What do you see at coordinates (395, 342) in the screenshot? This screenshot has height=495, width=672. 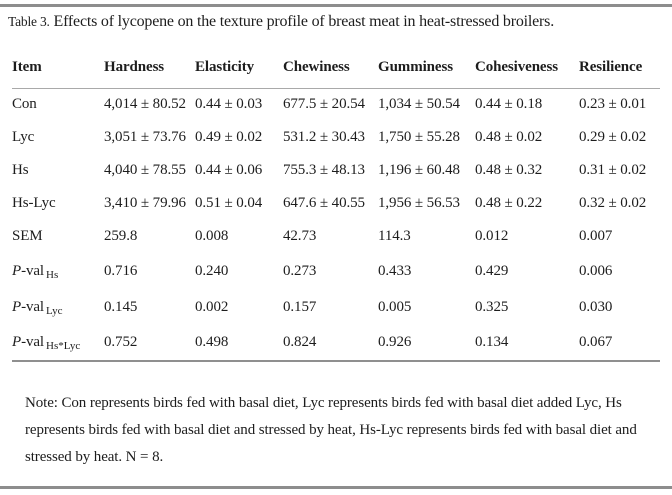 I see `table-cell: 0.926` at bounding box center [395, 342].